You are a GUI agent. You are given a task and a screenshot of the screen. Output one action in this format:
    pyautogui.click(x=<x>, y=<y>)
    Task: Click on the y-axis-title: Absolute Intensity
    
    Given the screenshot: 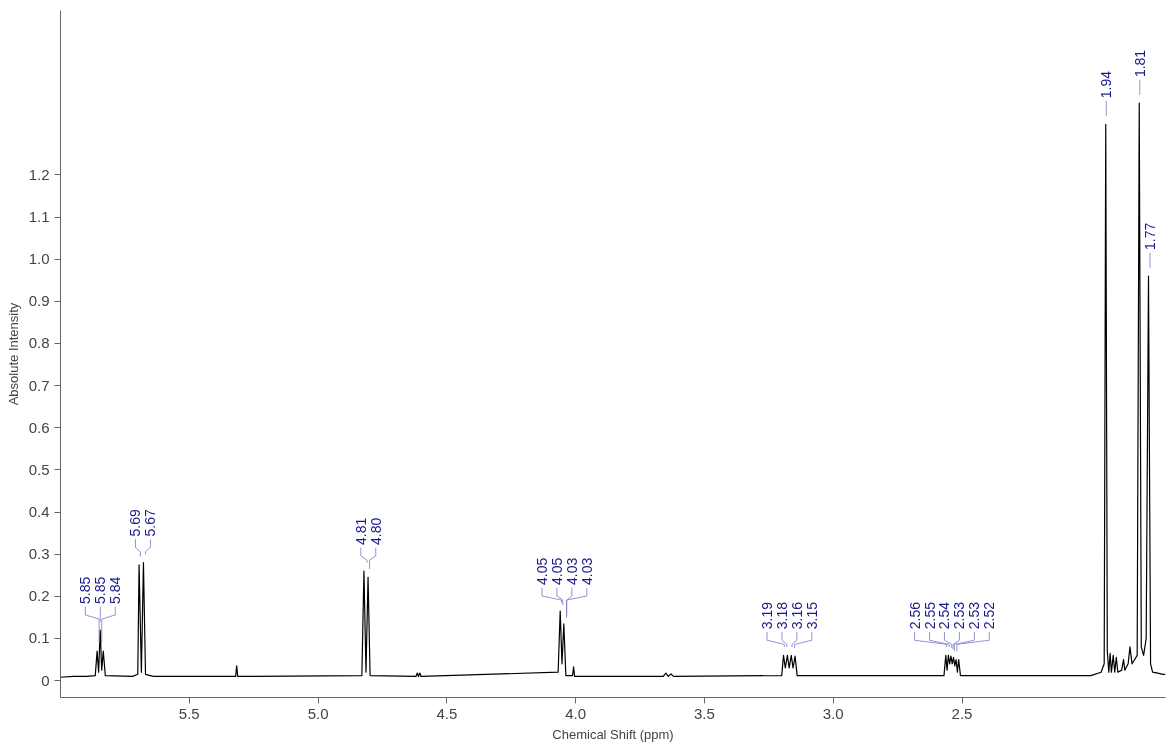 What is the action you would take?
    pyautogui.click(x=13, y=354)
    